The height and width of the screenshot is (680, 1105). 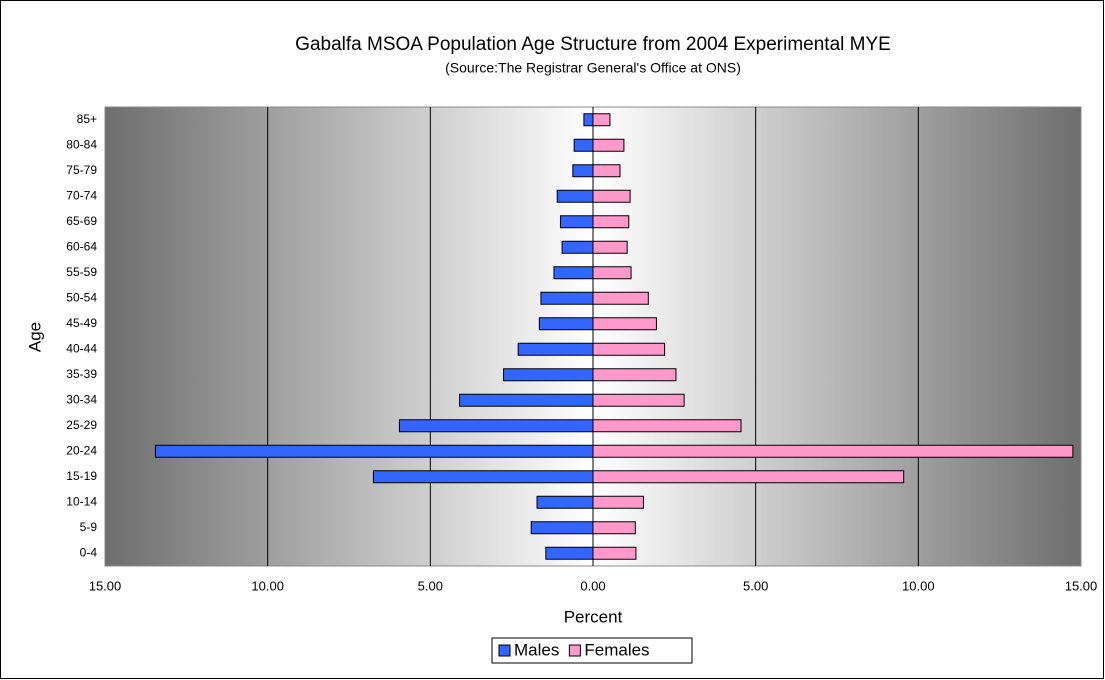 I want to click on y-tick-label: 35-39, so click(x=81, y=374).